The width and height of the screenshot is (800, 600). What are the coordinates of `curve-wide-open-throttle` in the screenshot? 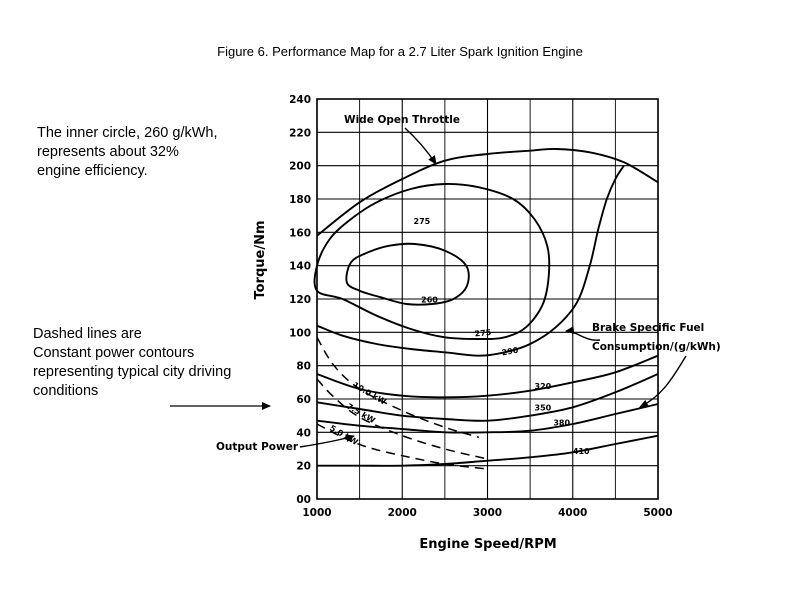 It's located at (487, 192).